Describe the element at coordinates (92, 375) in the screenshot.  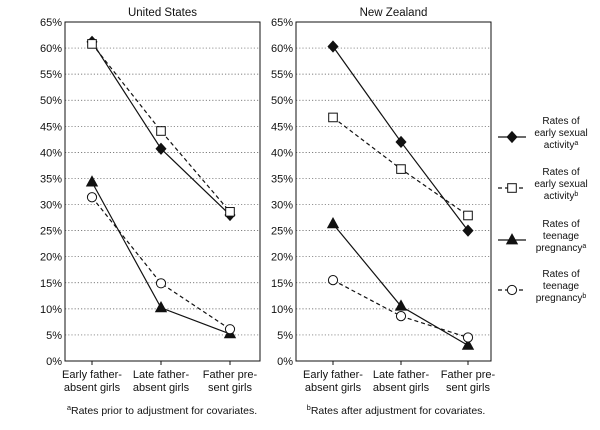
I see `x-category-label: Early father-` at that location.